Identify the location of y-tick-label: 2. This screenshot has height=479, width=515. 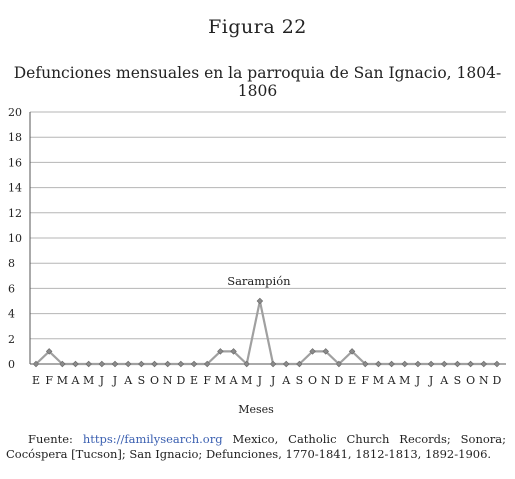
(11, 339).